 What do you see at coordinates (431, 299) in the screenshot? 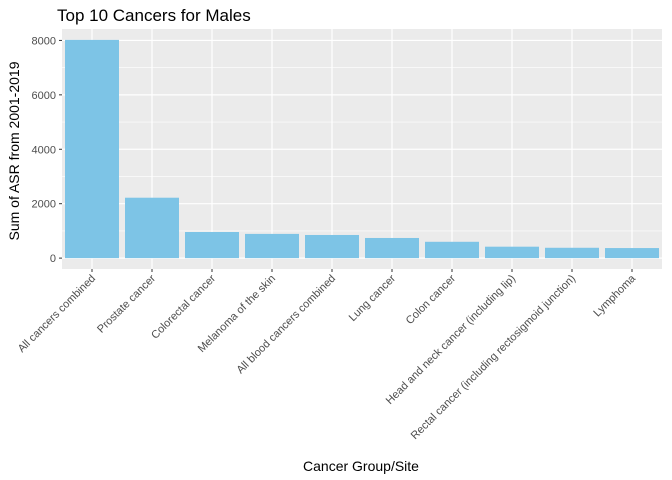
I see `x-tick-label: Colon cancer` at bounding box center [431, 299].